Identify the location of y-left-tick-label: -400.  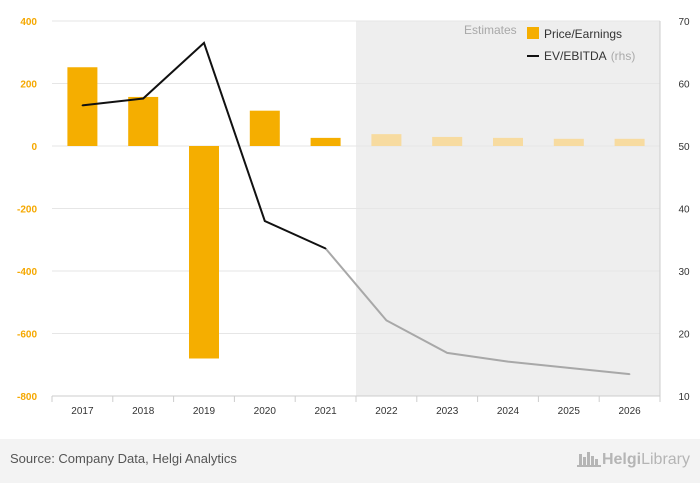
(27, 272).